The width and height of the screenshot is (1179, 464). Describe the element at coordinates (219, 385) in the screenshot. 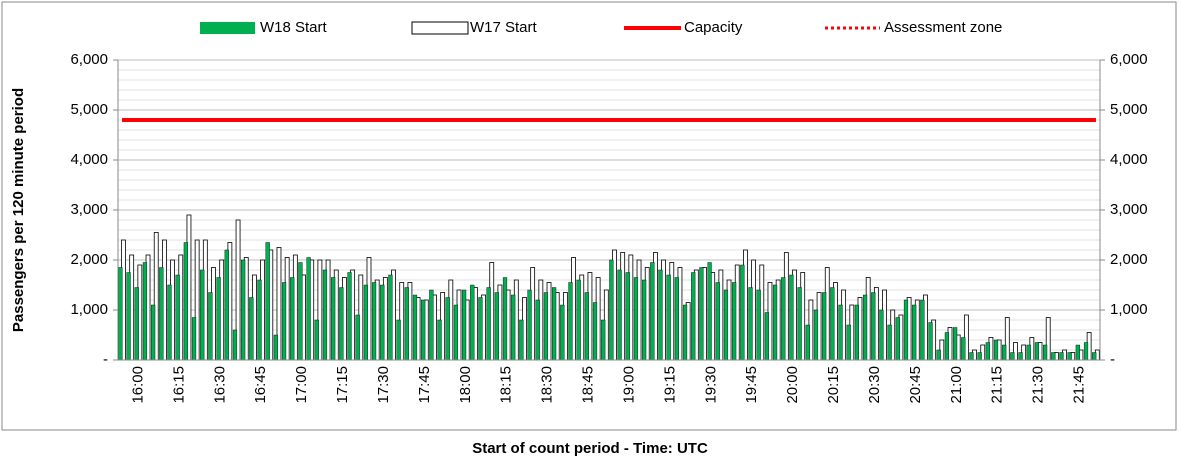

I see `x-tick-label: 16:30` at that location.